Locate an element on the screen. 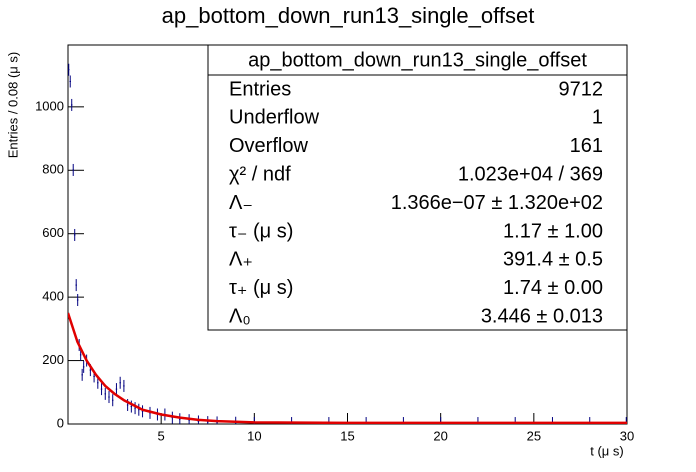 This screenshot has width=696, height=472. stats-value: 9712 is located at coordinates (581, 89).